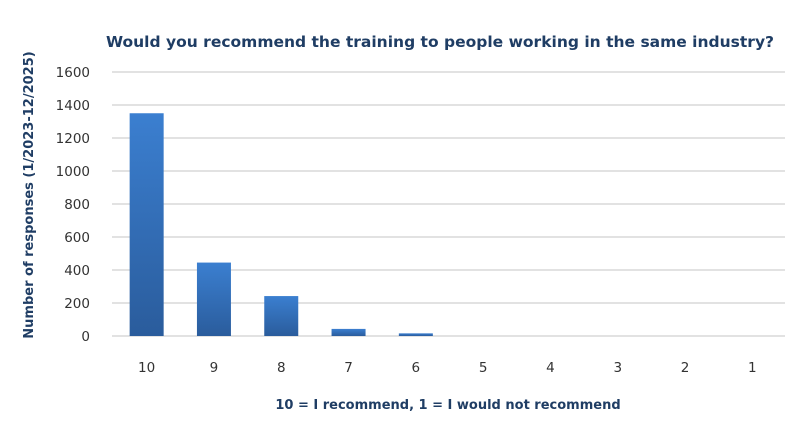 The image size is (800, 436). I want to click on x-tick-label: 9, so click(214, 368).